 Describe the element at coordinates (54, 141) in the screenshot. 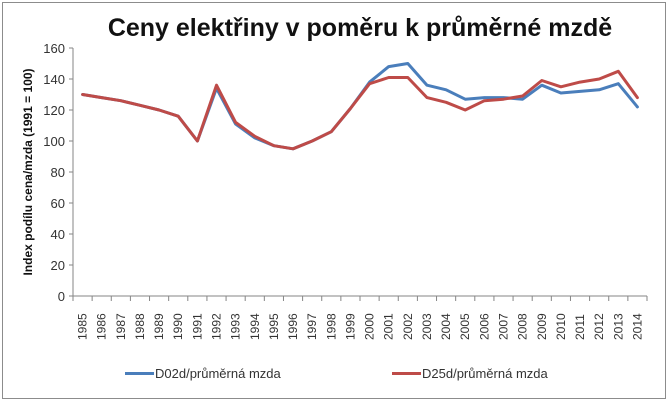

I see `y-tick-label: 100` at that location.